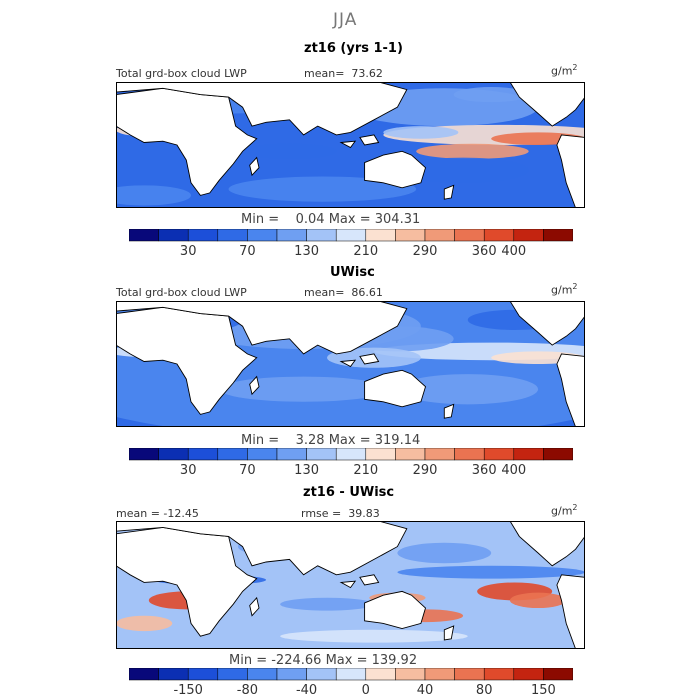 This screenshot has height=700, width=700. I want to click on panel2-units-sup: 2, so click(575, 286).